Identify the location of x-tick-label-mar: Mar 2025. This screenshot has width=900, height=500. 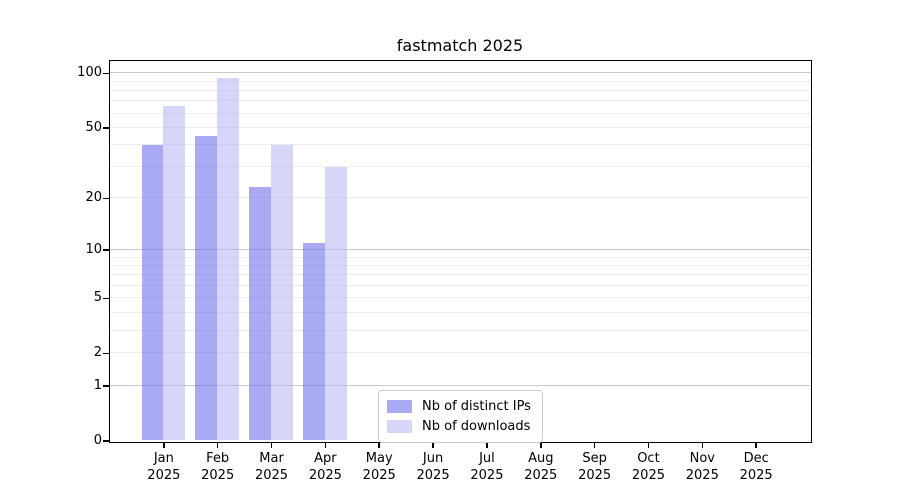
(272, 467).